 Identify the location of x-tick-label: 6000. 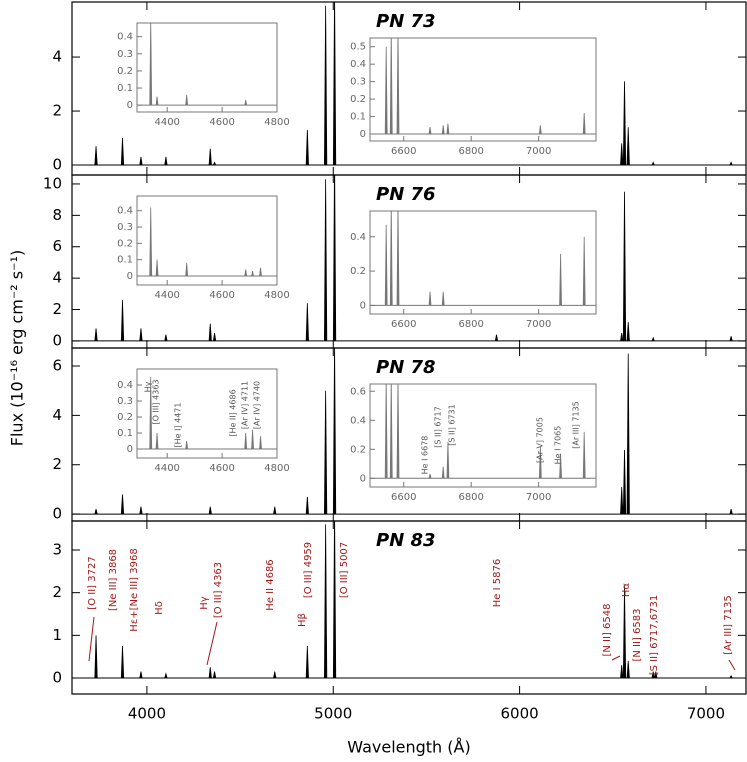
(520, 714).